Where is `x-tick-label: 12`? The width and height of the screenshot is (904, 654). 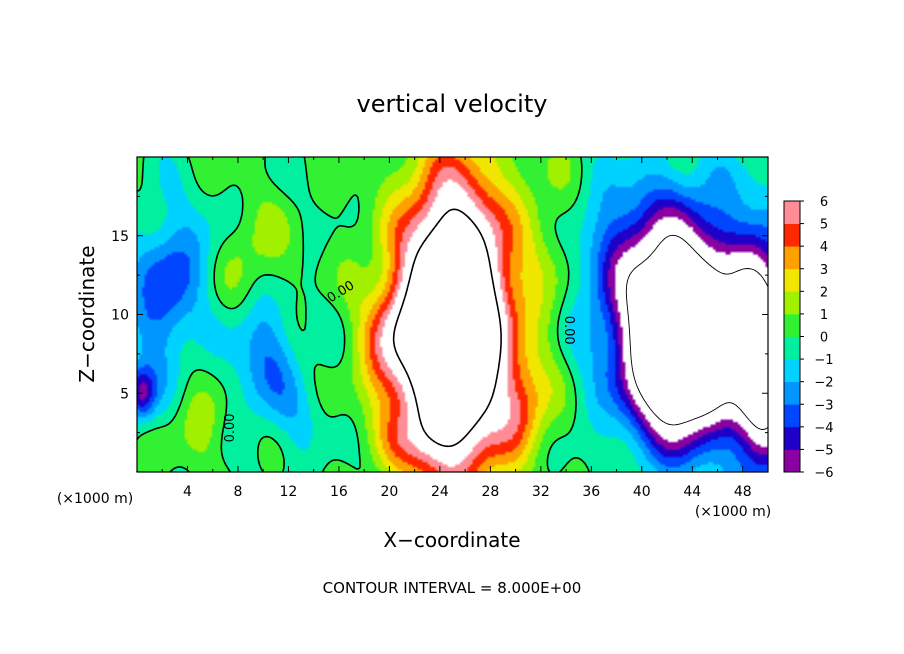 x-tick-label: 12 is located at coordinates (289, 492).